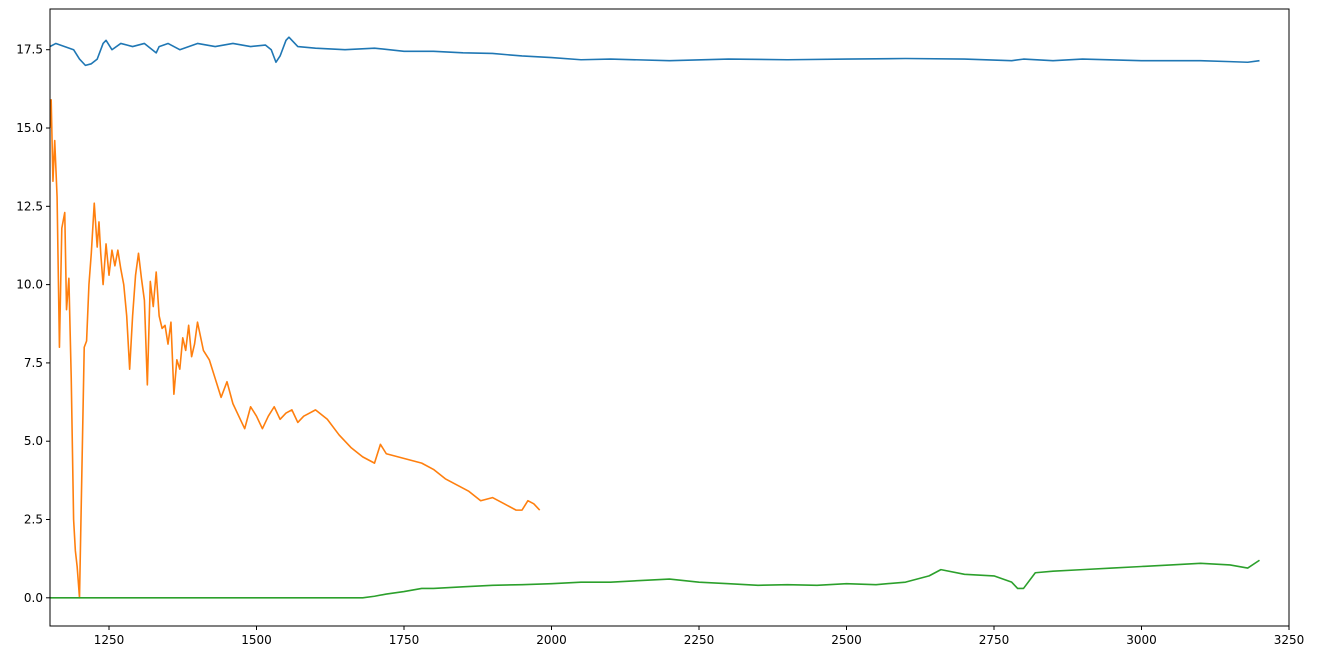 The image size is (1317, 663). What do you see at coordinates (33, 598) in the screenshot?
I see `y-tick-label: 0.0` at bounding box center [33, 598].